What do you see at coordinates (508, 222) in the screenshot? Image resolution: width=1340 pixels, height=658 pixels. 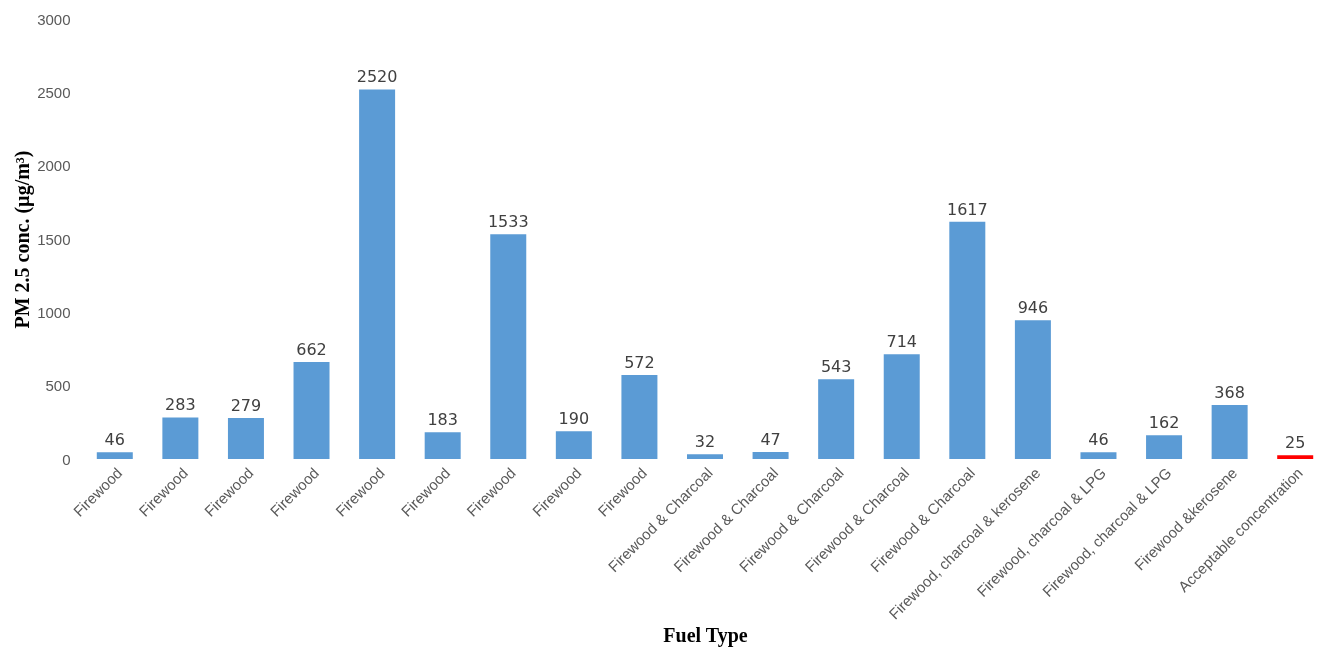 I see `data-label: 1533` at bounding box center [508, 222].